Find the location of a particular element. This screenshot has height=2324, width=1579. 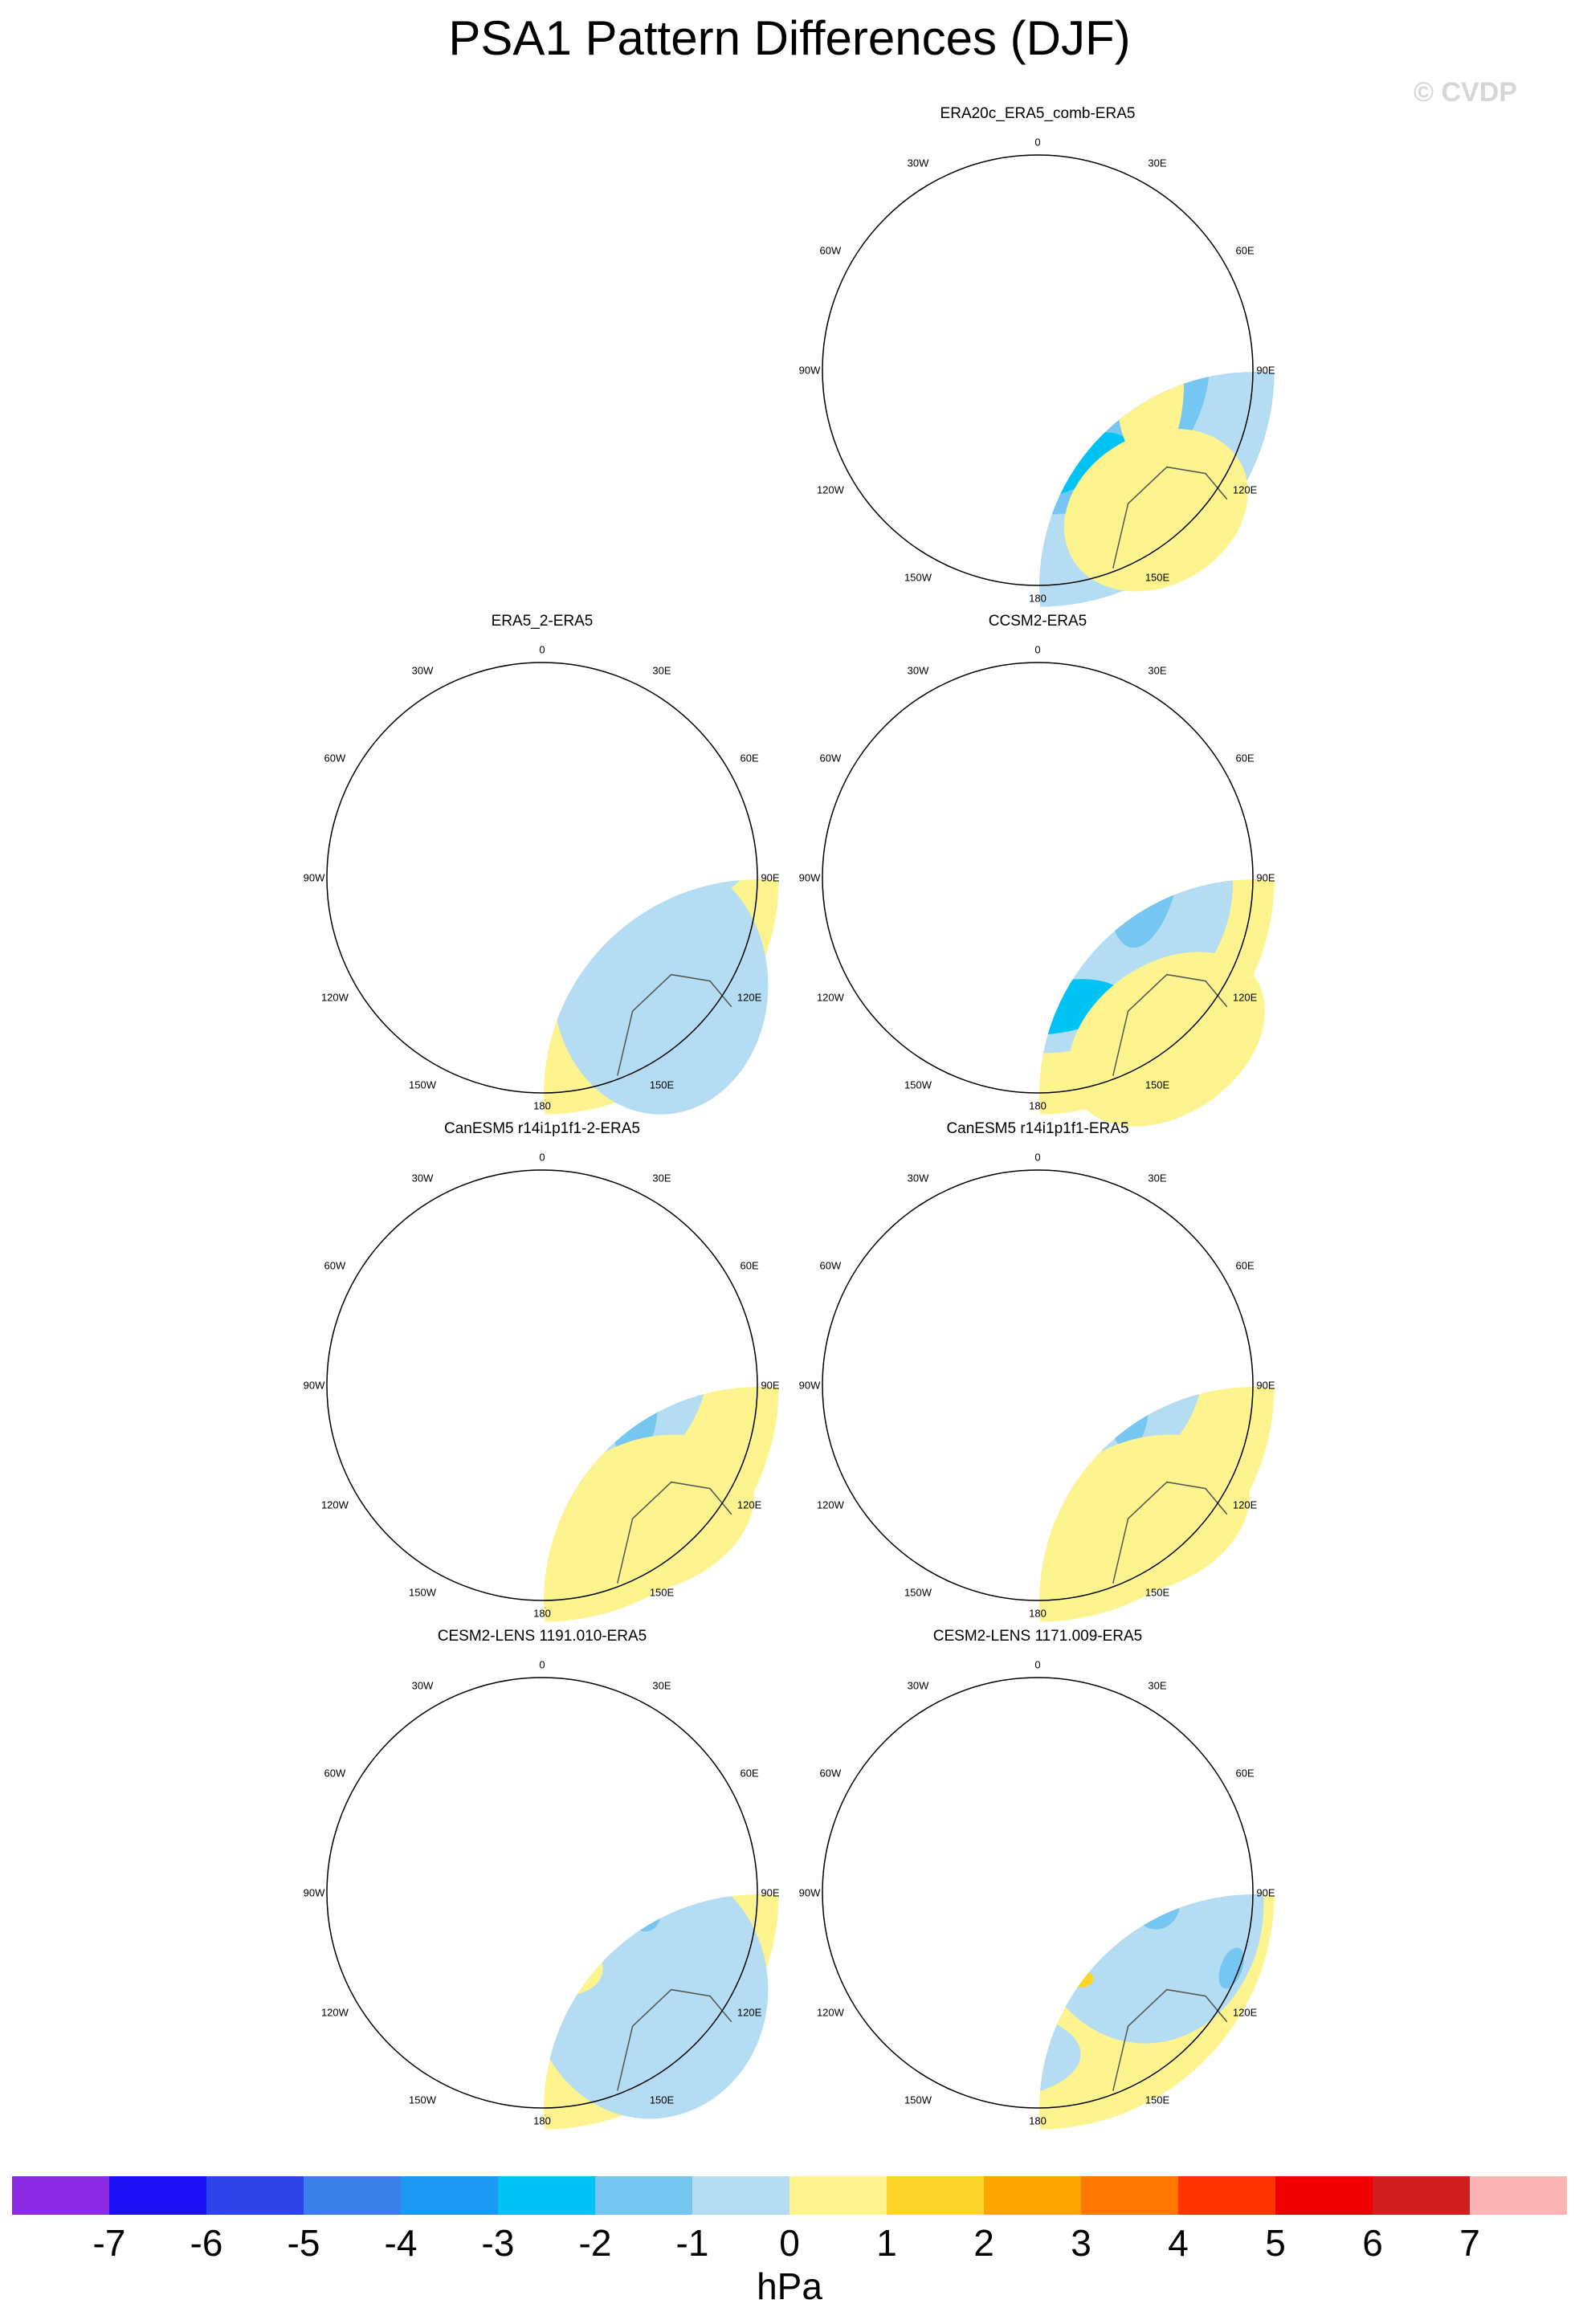

colorbar-tick-label: 5 is located at coordinates (1275, 2243).